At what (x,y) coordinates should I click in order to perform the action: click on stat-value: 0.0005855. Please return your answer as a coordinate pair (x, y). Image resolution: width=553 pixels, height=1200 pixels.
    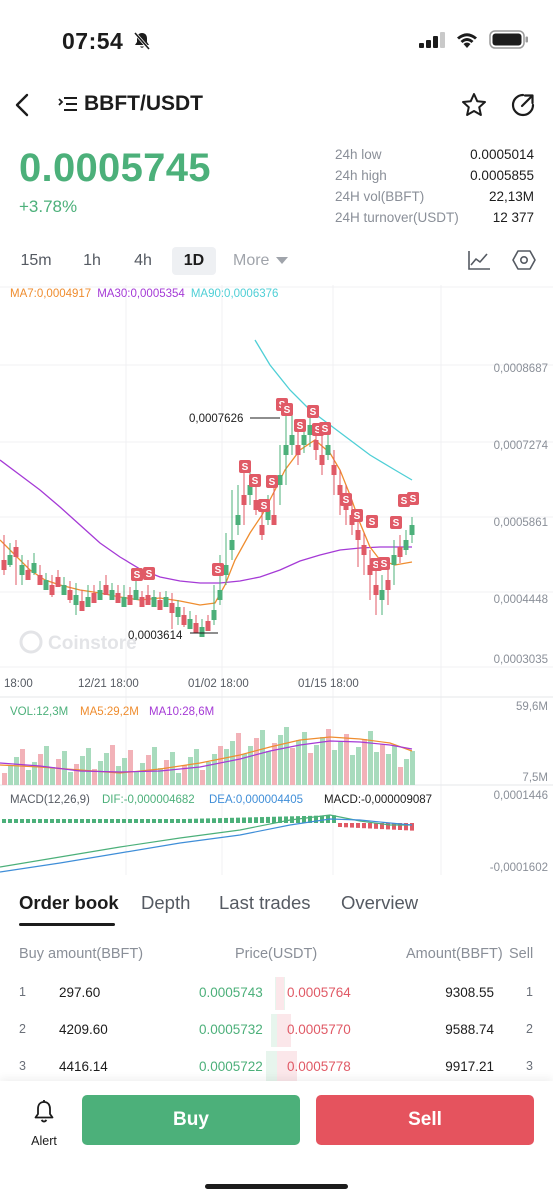
    Looking at the image, I should click on (502, 175).